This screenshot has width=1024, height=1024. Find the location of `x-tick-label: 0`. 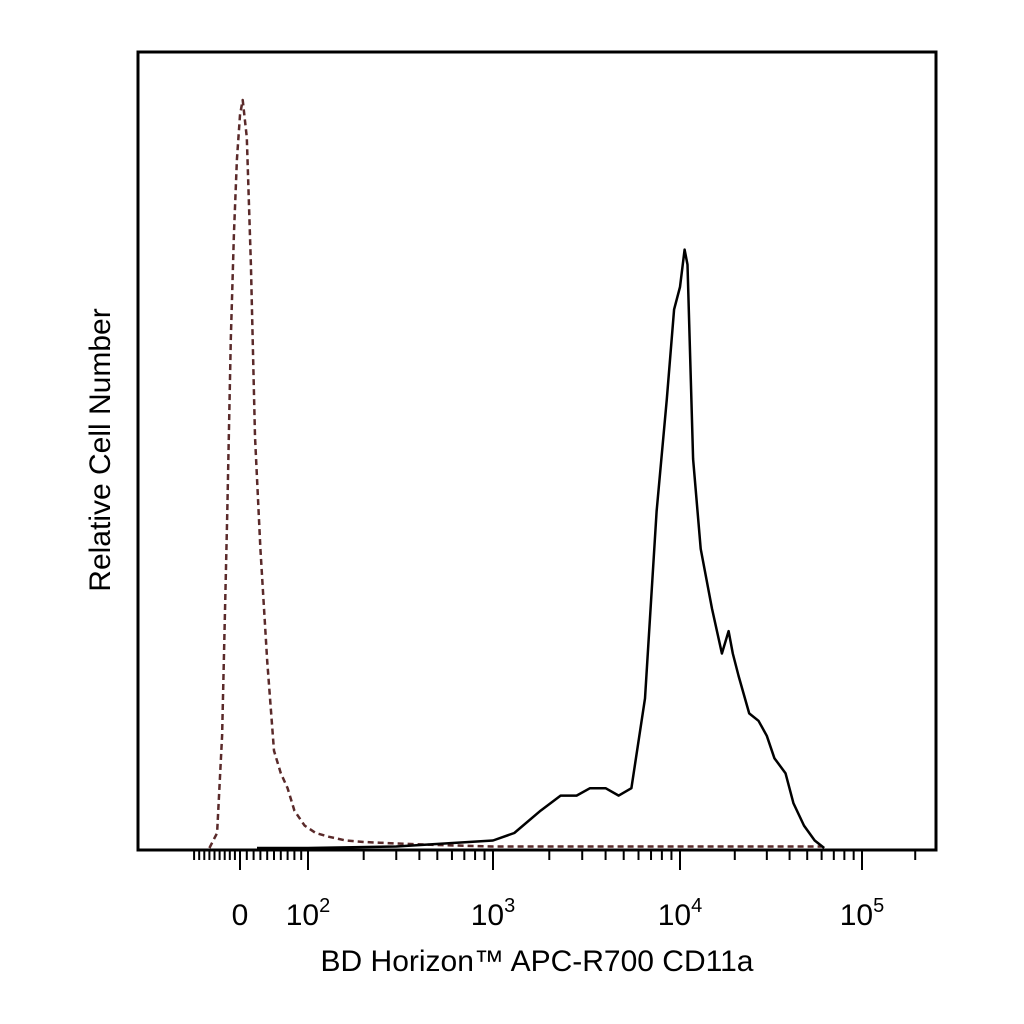

x-tick-label: 0 is located at coordinates (240, 915).